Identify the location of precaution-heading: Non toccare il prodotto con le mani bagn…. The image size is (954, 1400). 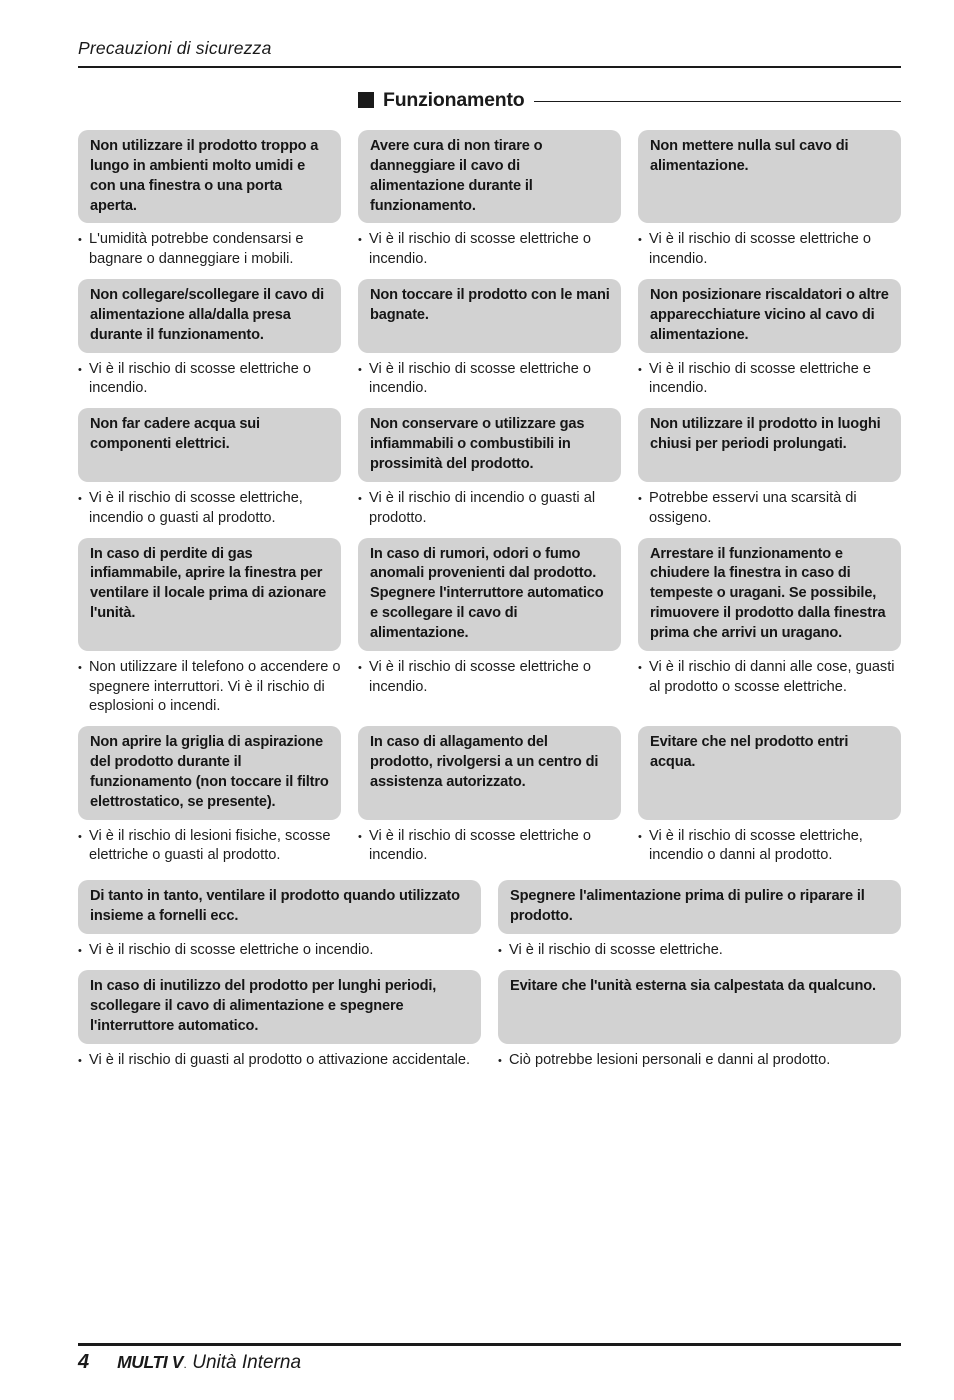
(490, 305).